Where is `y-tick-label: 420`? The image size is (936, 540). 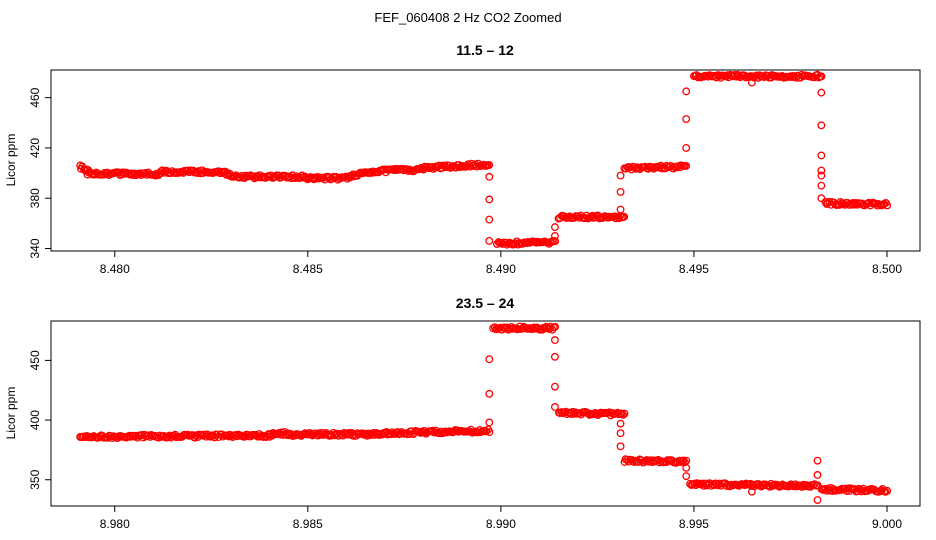 y-tick-label: 420 is located at coordinates (35, 148).